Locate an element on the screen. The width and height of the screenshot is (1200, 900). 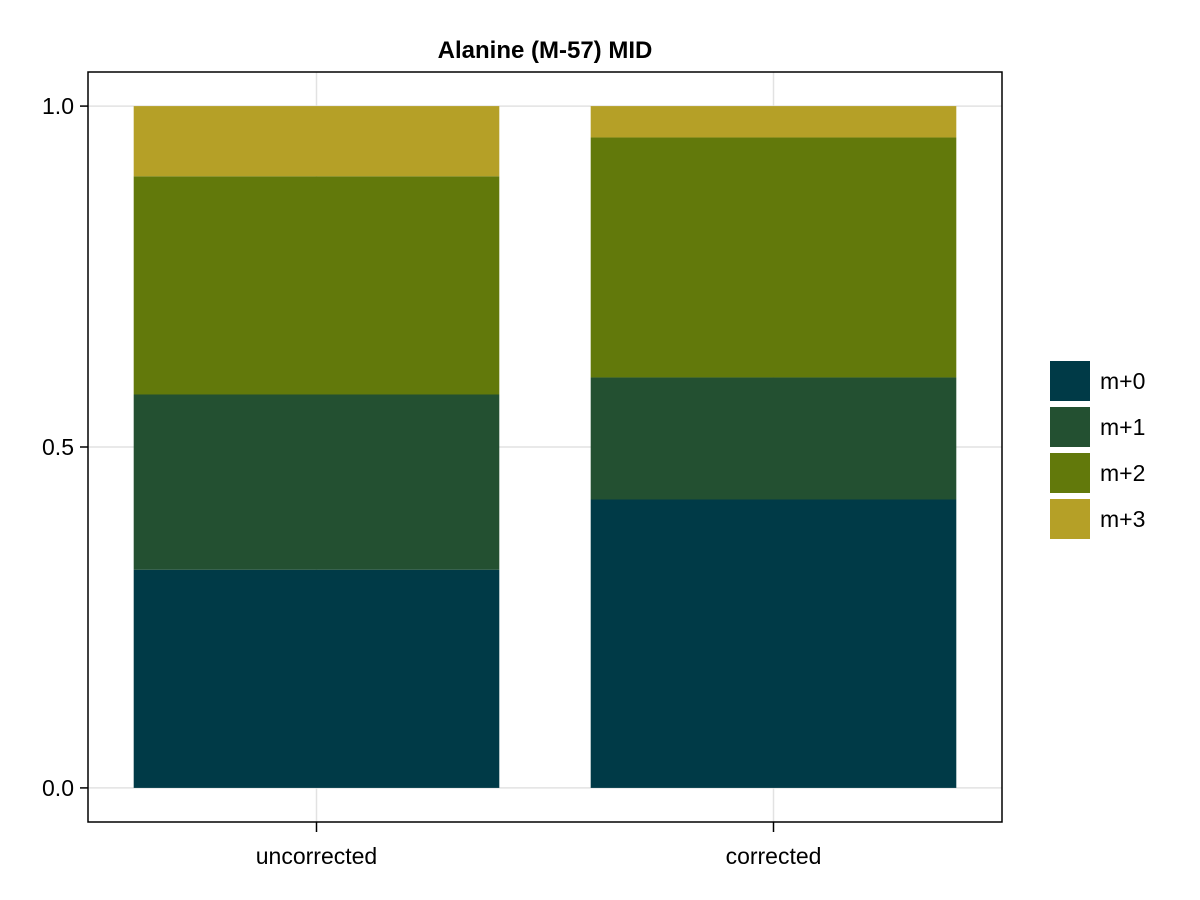
y-tick-label: 0.0 is located at coordinates (58, 788).